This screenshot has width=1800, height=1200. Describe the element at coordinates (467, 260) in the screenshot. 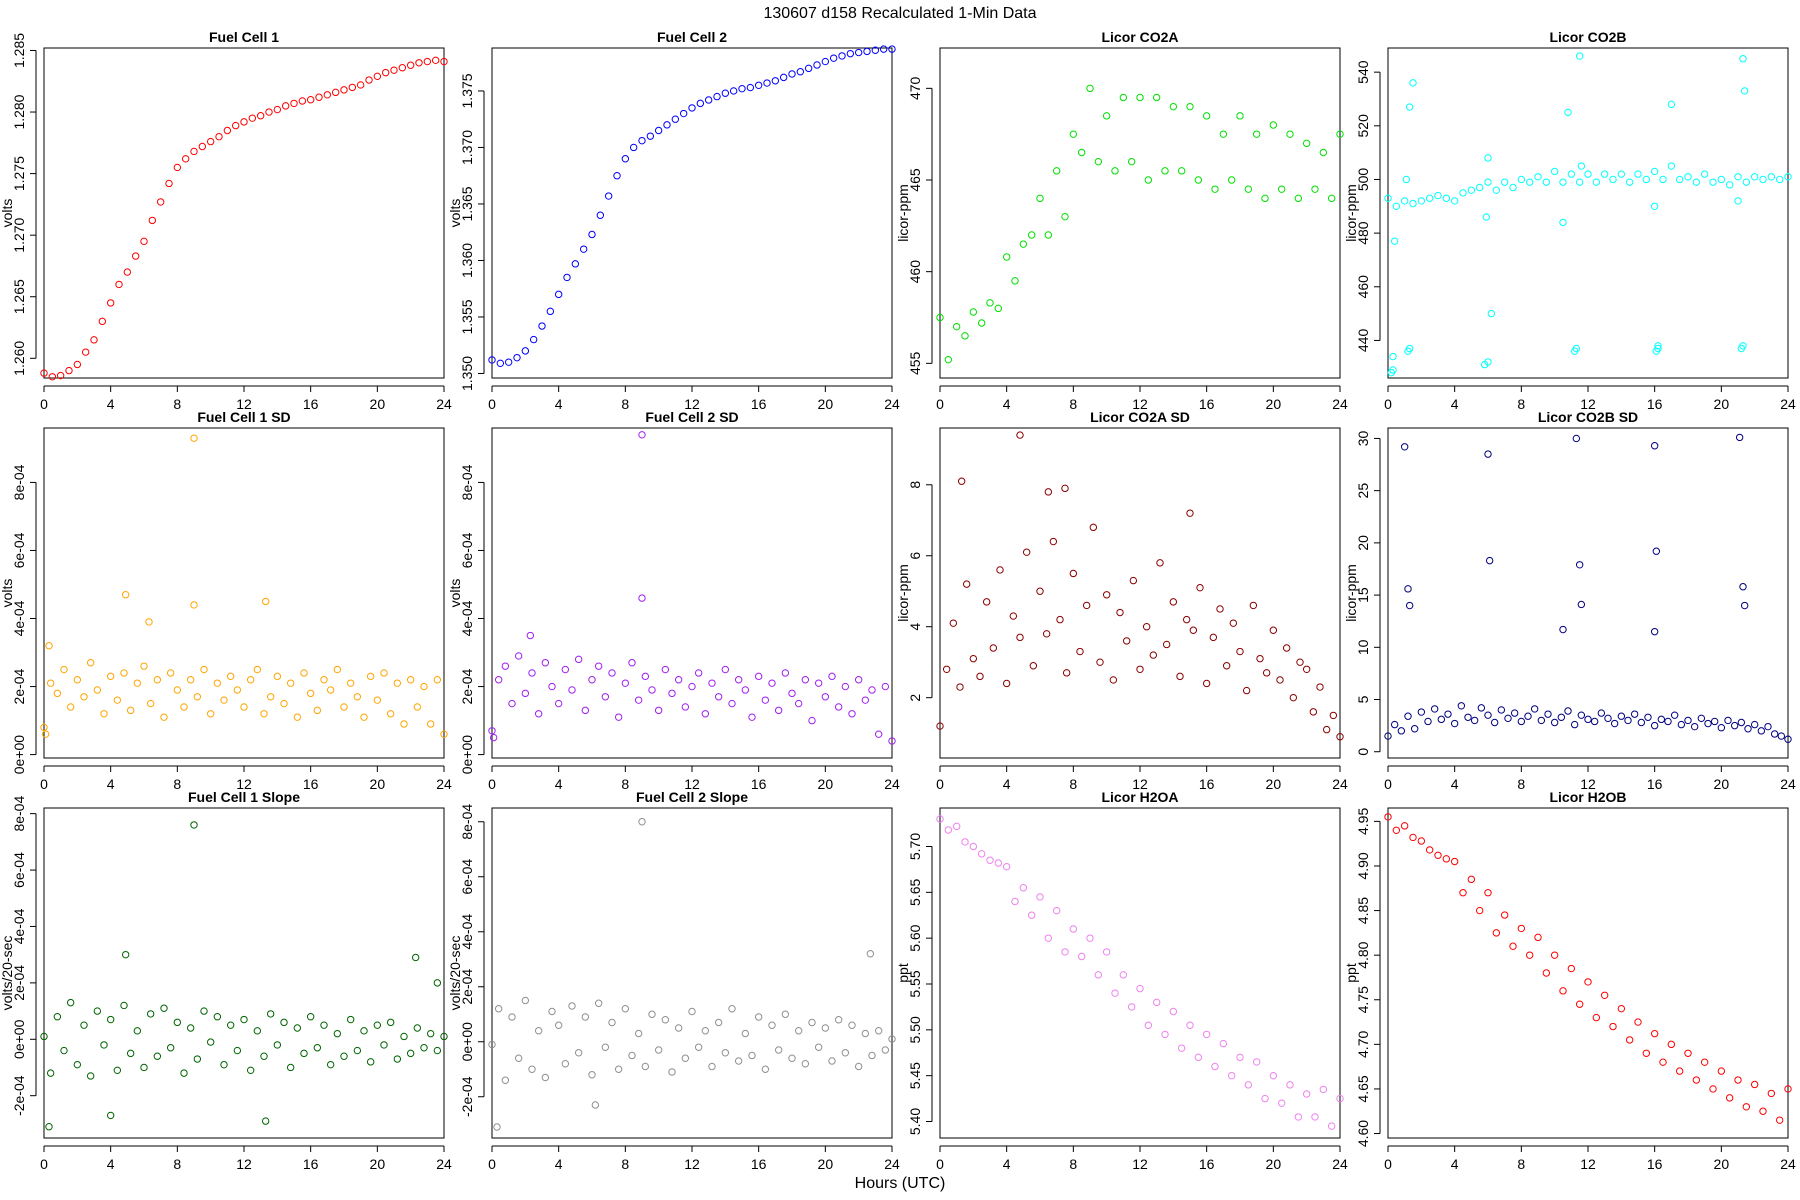

I see `y-tick-label: 1.360` at that location.